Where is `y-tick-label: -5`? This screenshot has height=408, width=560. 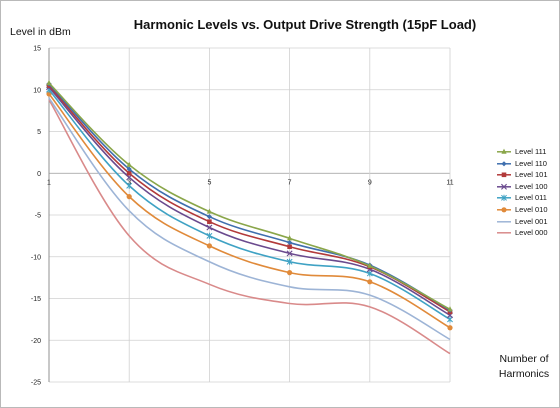
y-tick-label: -5 is located at coordinates (38, 216).